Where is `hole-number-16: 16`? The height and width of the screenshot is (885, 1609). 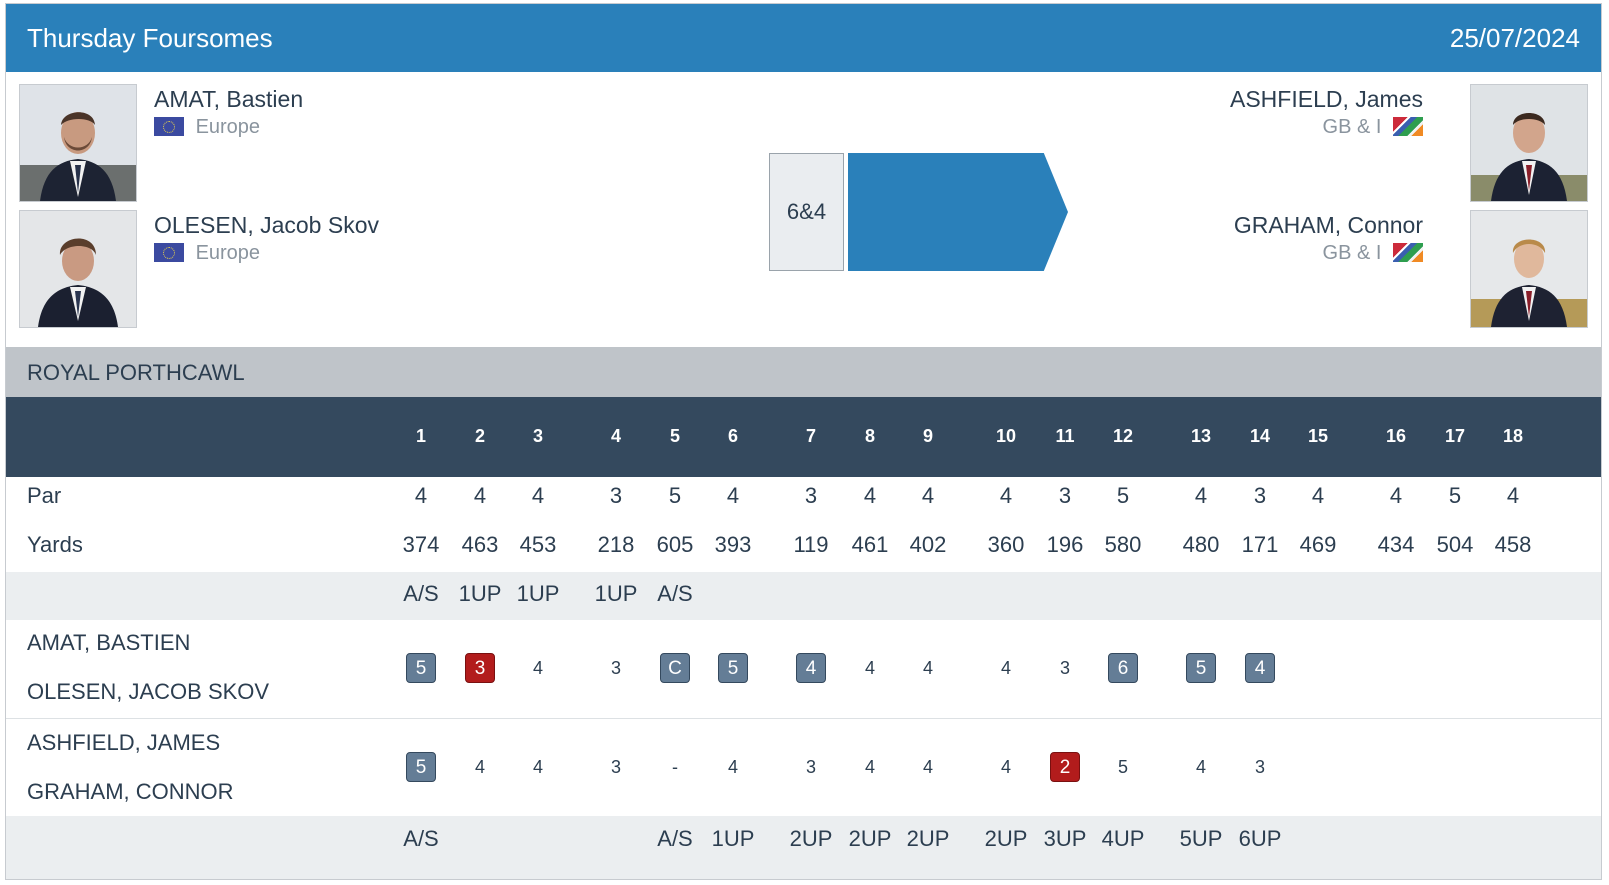 hole-number-16: 16 is located at coordinates (1396, 436).